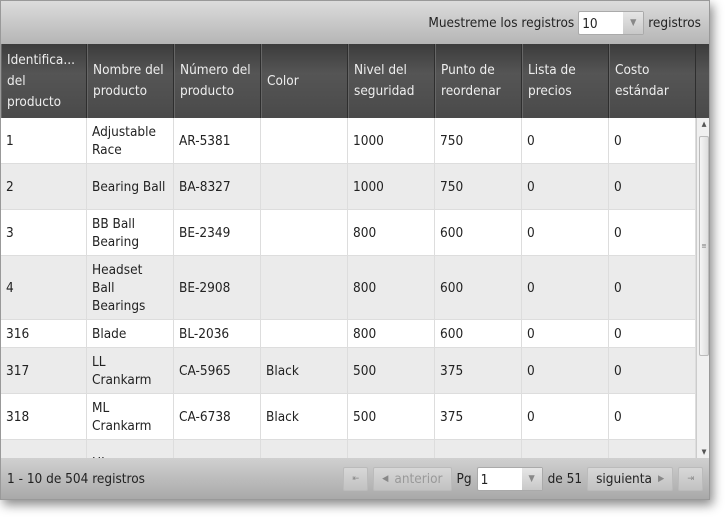 This screenshot has width=728, height=517. What do you see at coordinates (478, 81) in the screenshot?
I see `column-header: Punto de reordenar` at bounding box center [478, 81].